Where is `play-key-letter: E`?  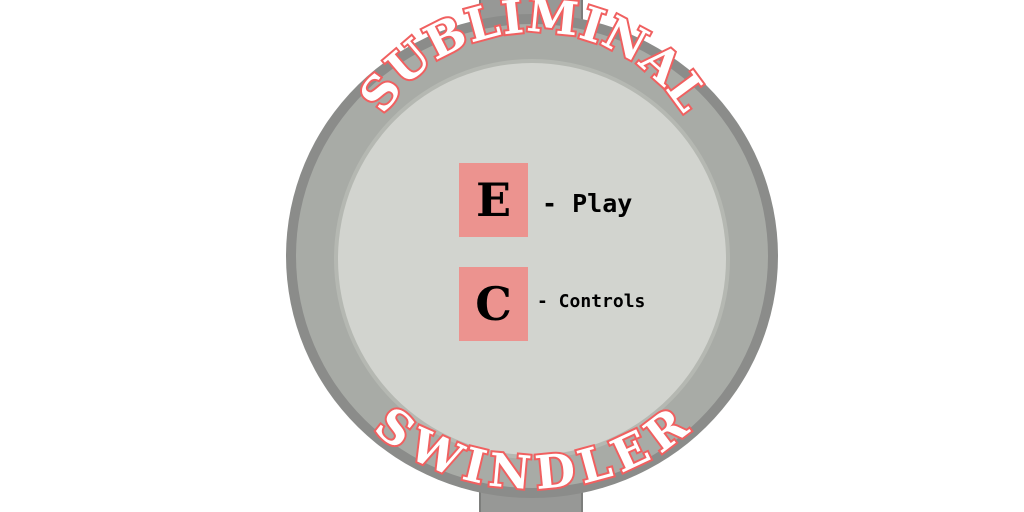
play-key-letter: E is located at coordinates (493, 200).